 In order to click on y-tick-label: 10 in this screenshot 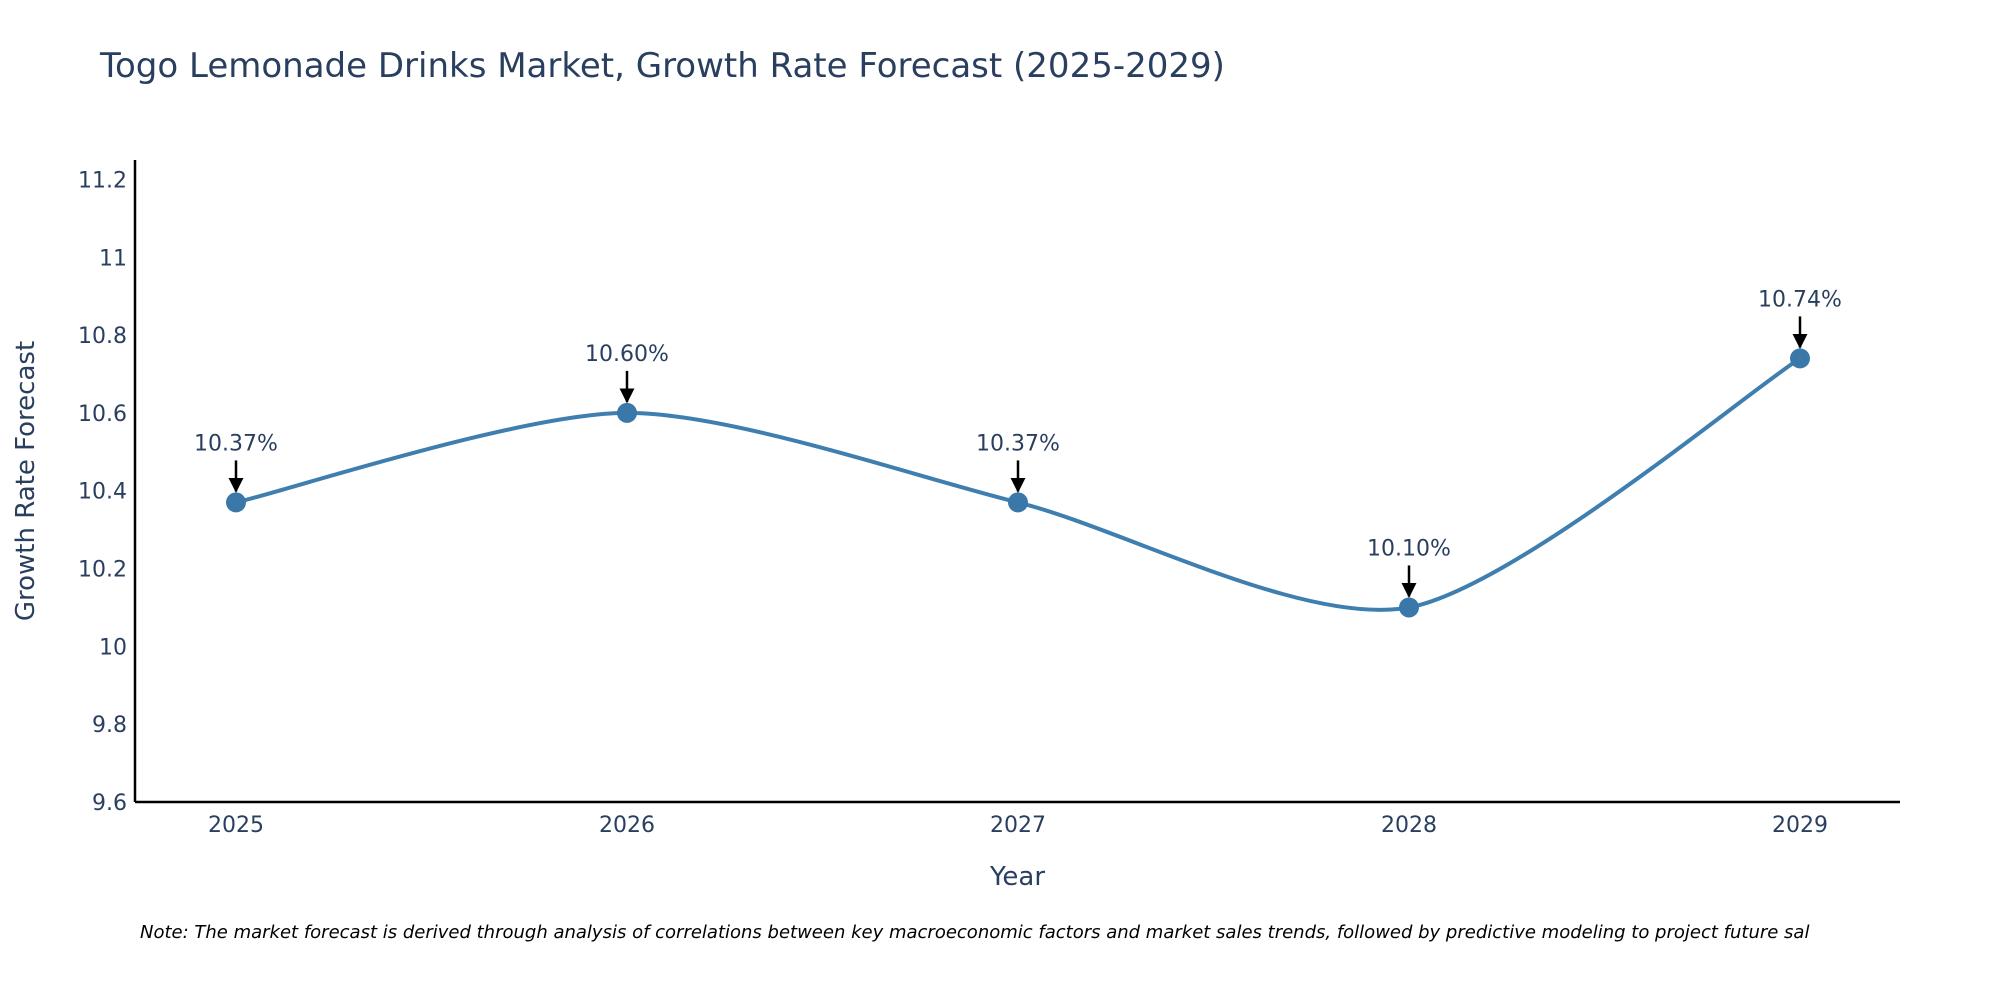, I will do `click(113, 647)`.